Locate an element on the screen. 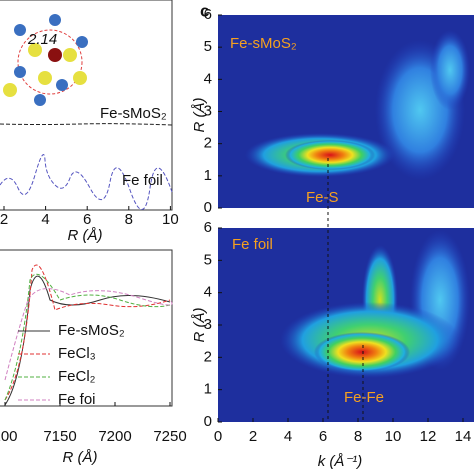 The width and height of the screenshot is (474, 474). peak-label: Fe-Fe is located at coordinates (364, 397).